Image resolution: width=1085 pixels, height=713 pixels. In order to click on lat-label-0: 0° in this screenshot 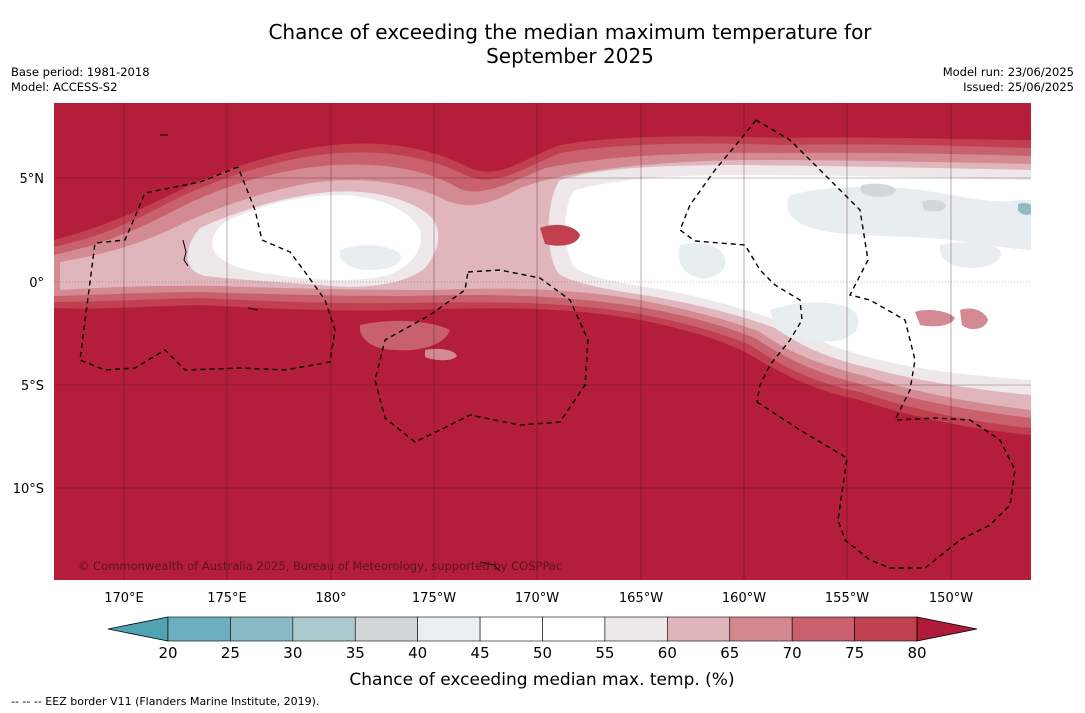, I will do `click(36, 283)`.